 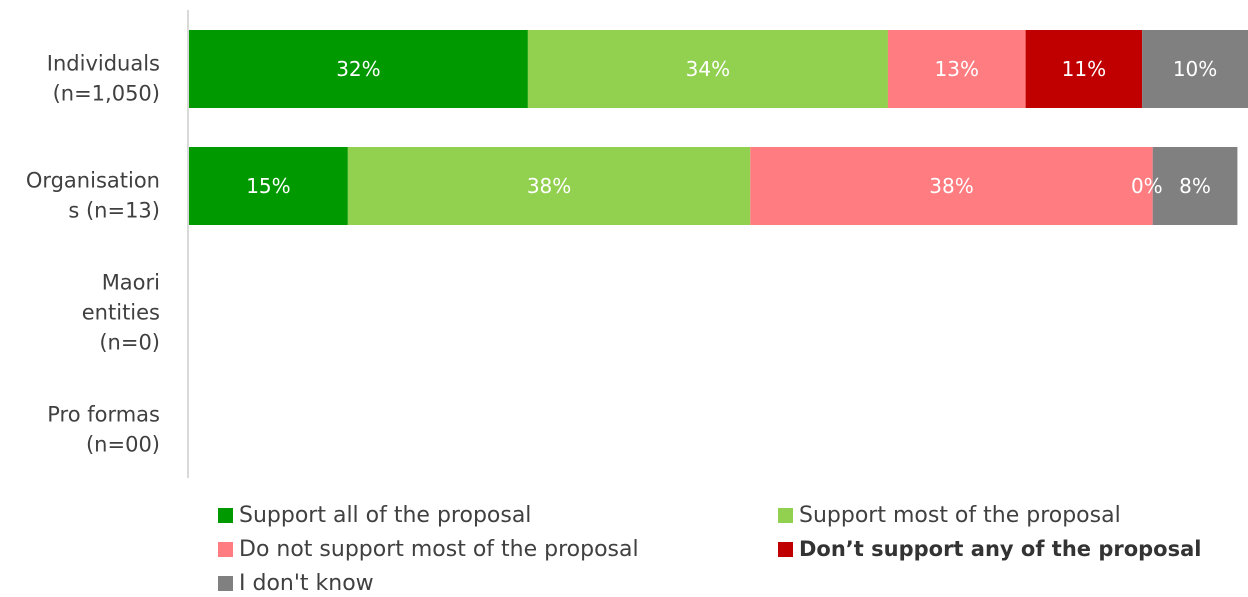 I want to click on legend-item-support-most: Support most of the proposal, so click(x=949, y=515).